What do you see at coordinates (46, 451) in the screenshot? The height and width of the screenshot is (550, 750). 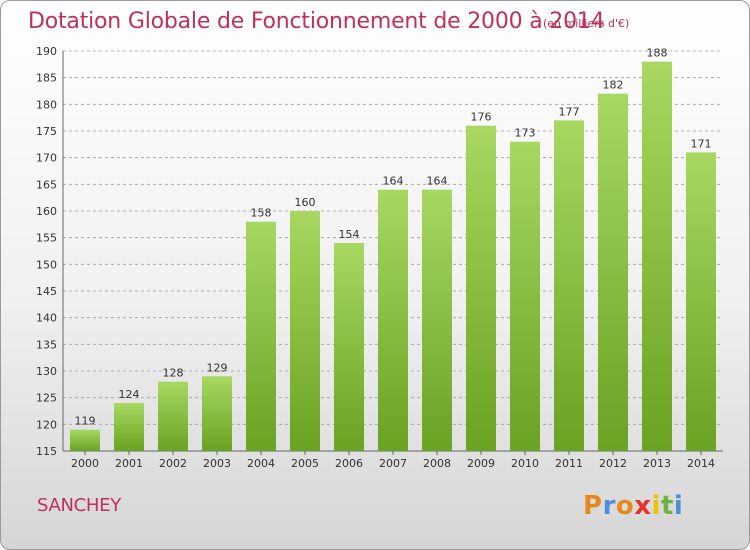 I see `y-tick-label: 115` at bounding box center [46, 451].